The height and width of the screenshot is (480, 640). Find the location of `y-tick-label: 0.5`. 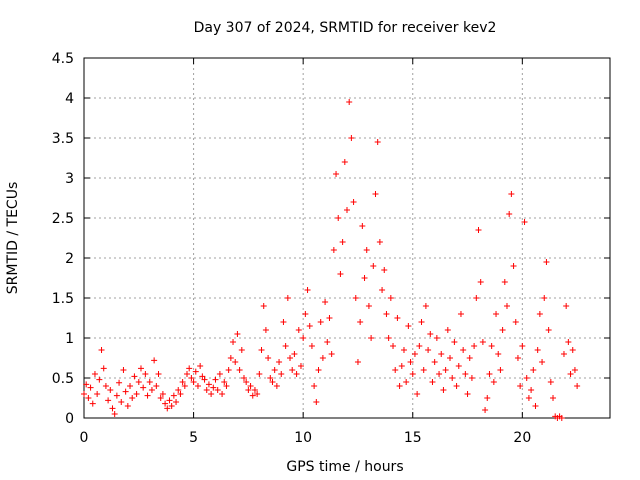

y-tick-label: 0.5 is located at coordinates (63, 379).